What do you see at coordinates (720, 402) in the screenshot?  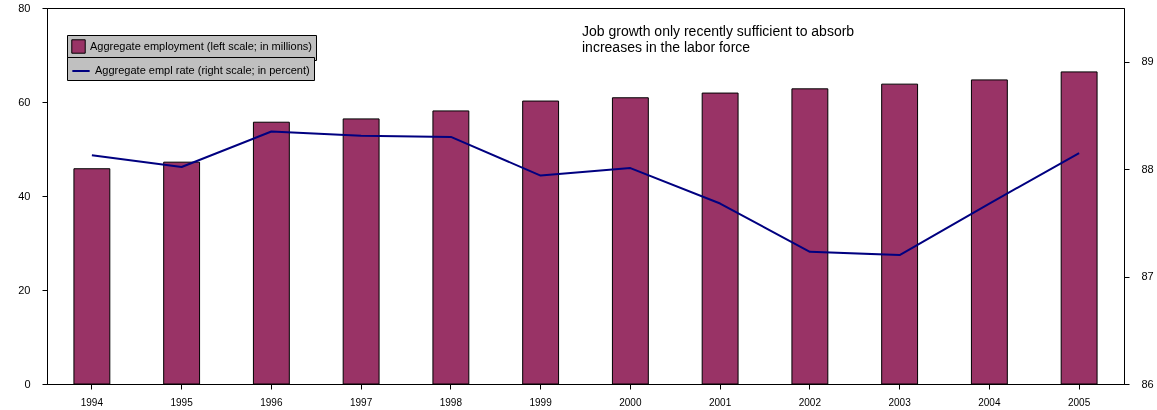 I see `x-tick-label: 2001` at bounding box center [720, 402].